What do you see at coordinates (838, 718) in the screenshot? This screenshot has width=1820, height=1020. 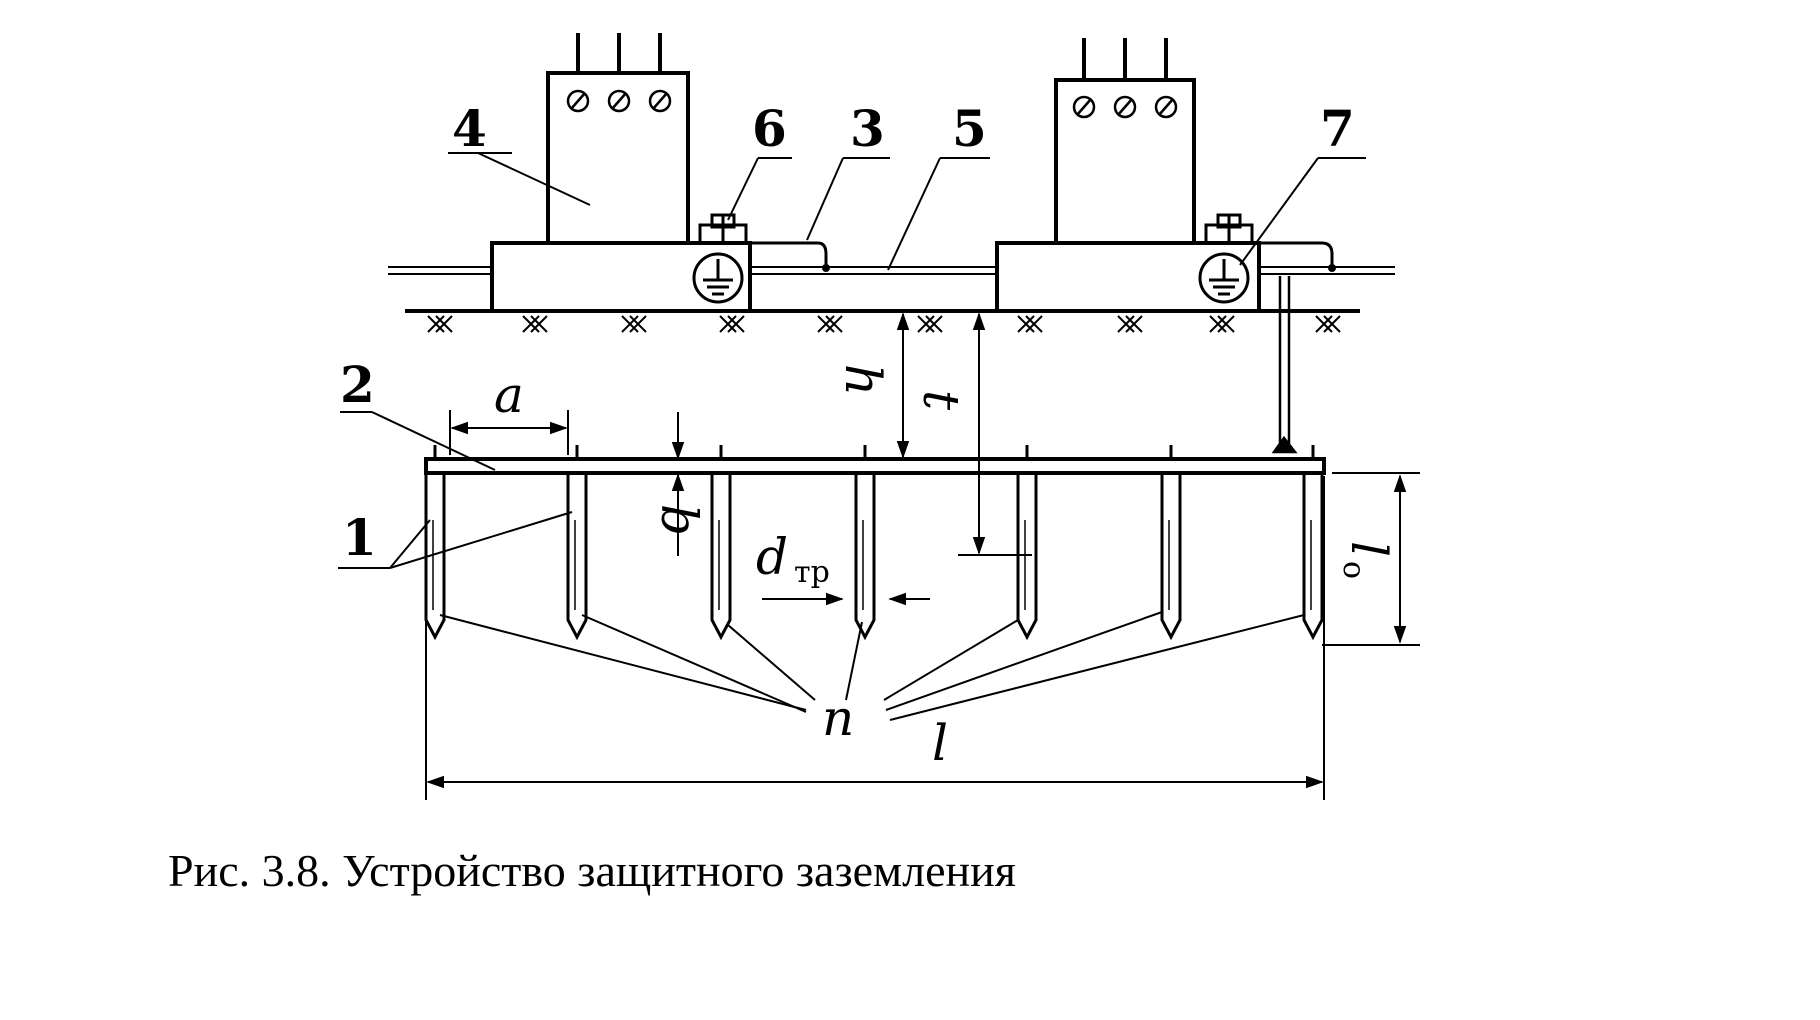 I see `dim-label-n: n` at bounding box center [838, 718].